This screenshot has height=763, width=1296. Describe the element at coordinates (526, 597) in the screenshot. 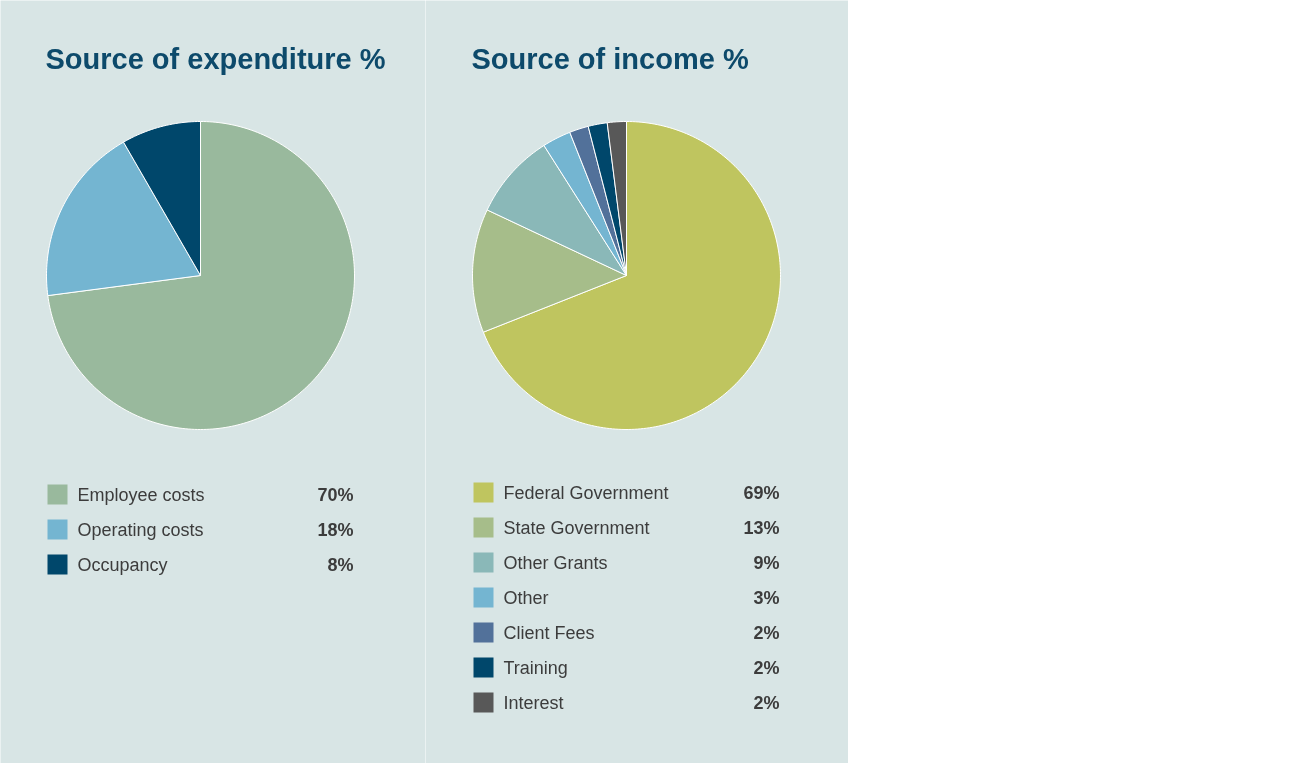

I see `legend-label: Other` at that location.